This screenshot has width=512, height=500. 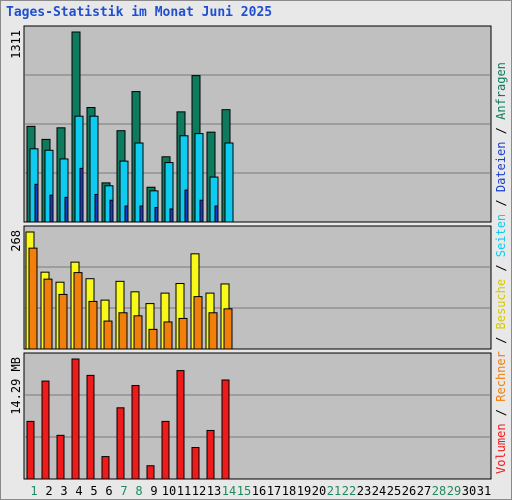 I want to click on side-legend-item-rechner: Rechner, so click(x=501, y=376).